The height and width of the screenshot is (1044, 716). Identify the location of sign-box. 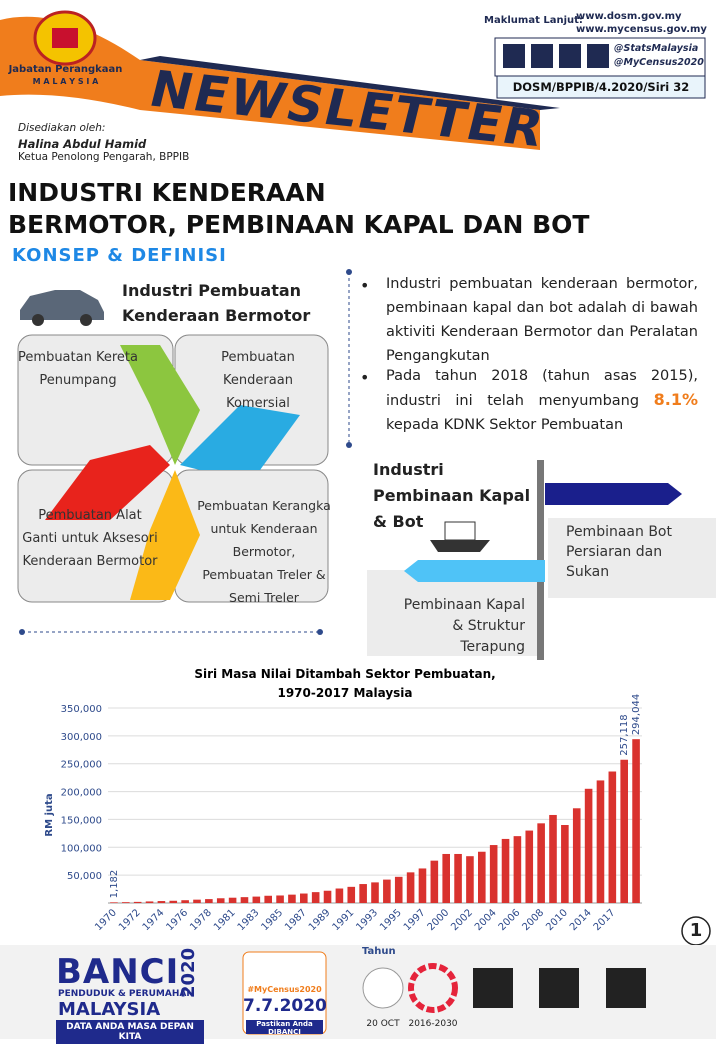
(632, 558).